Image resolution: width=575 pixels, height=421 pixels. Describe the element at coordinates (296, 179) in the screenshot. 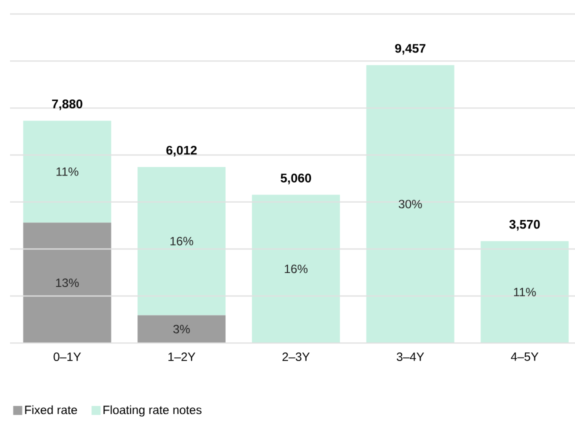

I see `annotation: 5,060` at that location.